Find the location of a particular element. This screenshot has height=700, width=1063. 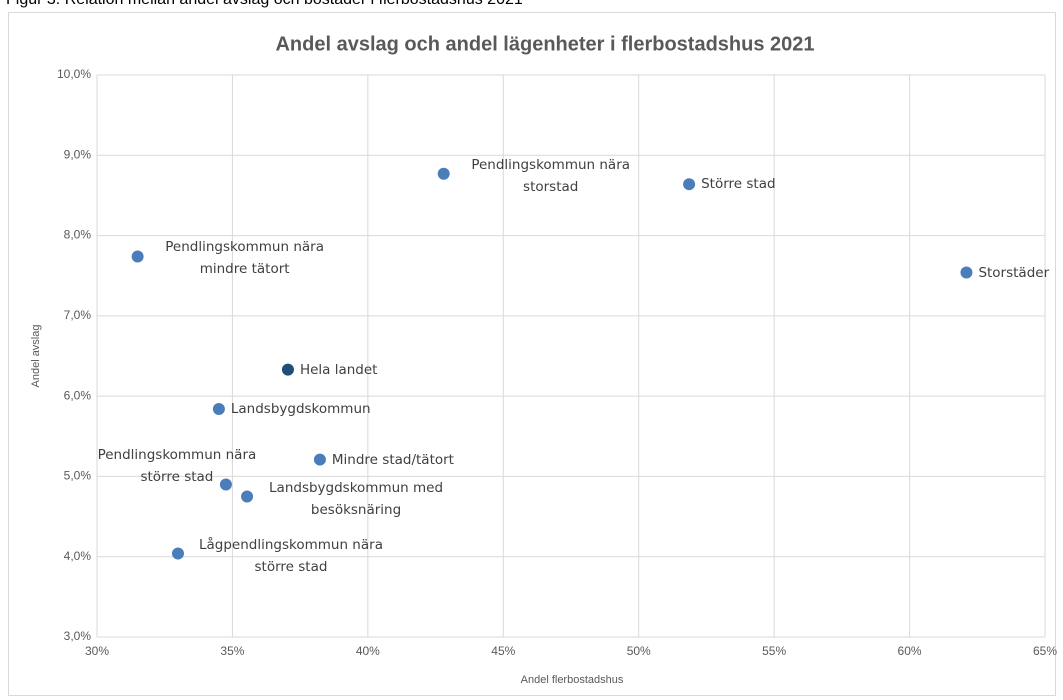

y-tick-label: 4,0% is located at coordinates (78, 556).